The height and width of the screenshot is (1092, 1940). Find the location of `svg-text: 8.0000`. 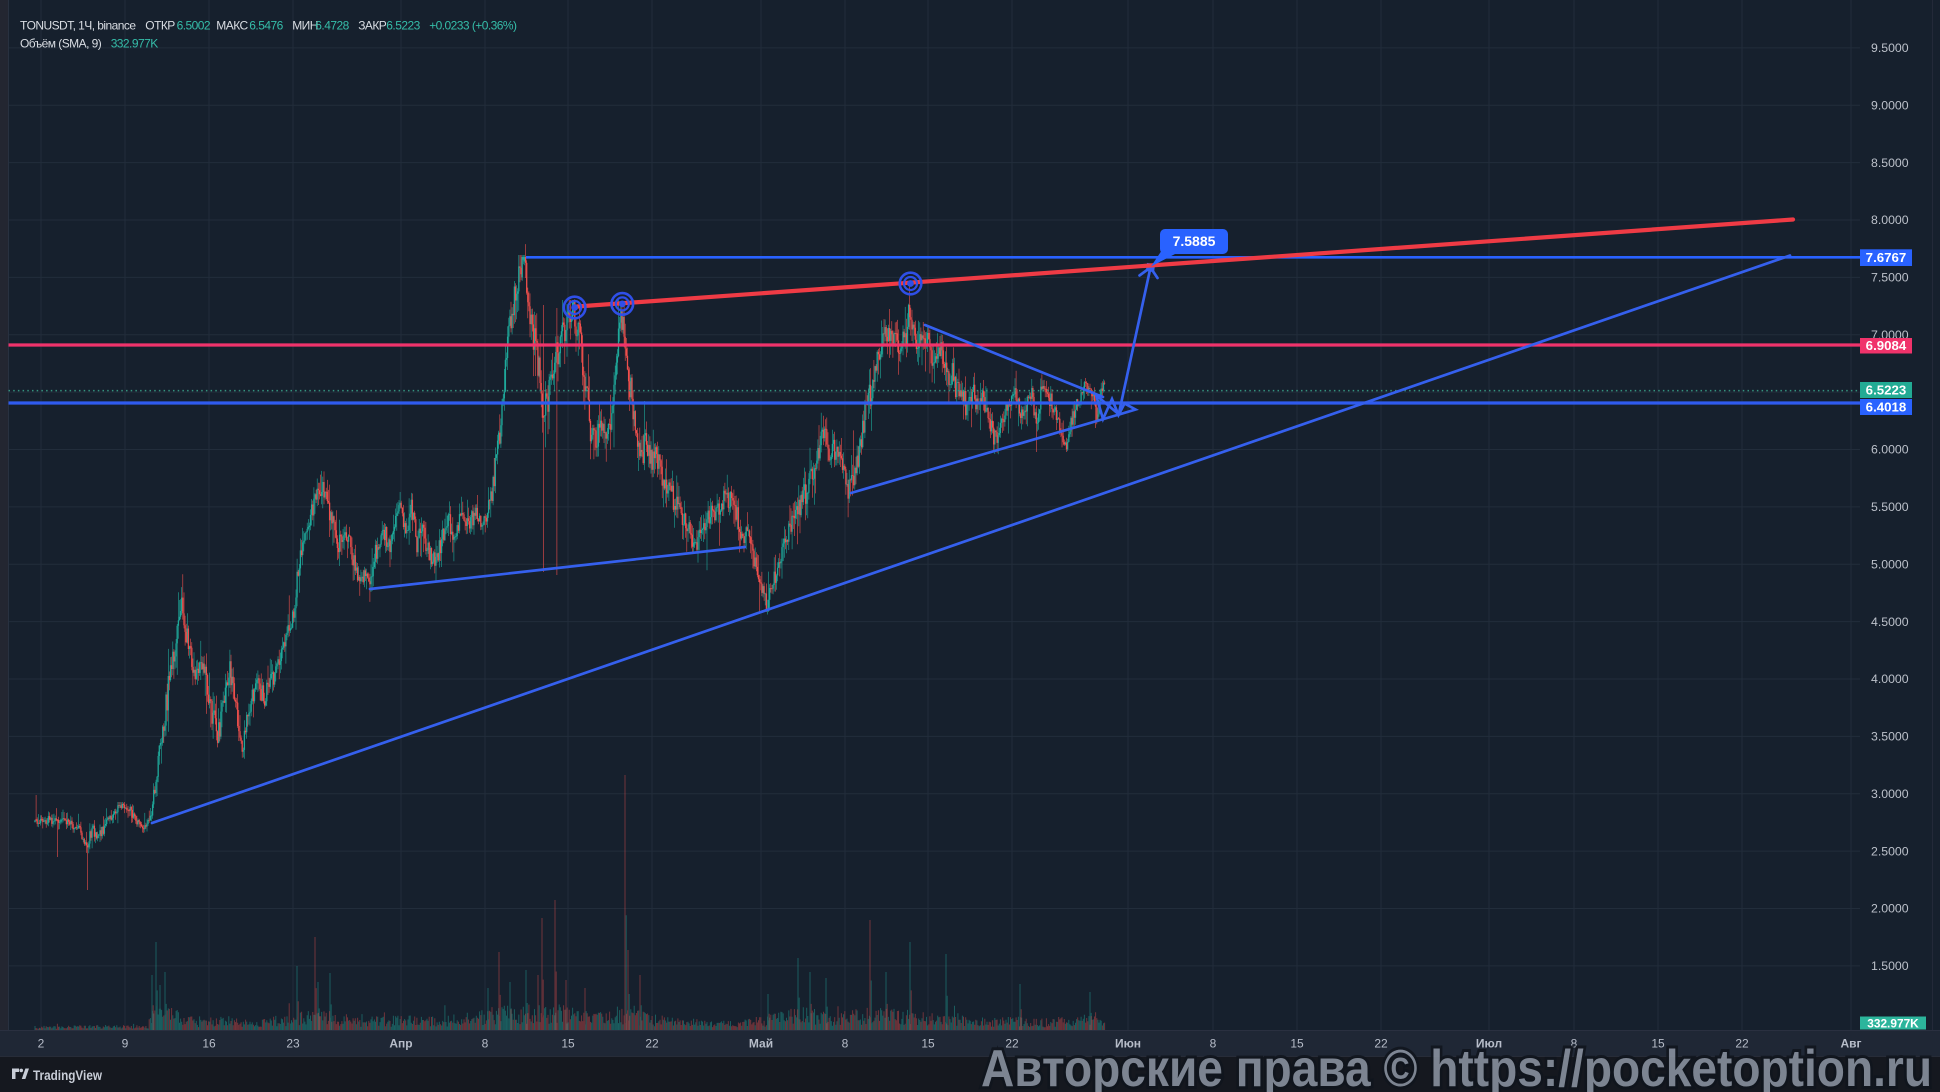

svg-text: 8.0000 is located at coordinates (1890, 220).